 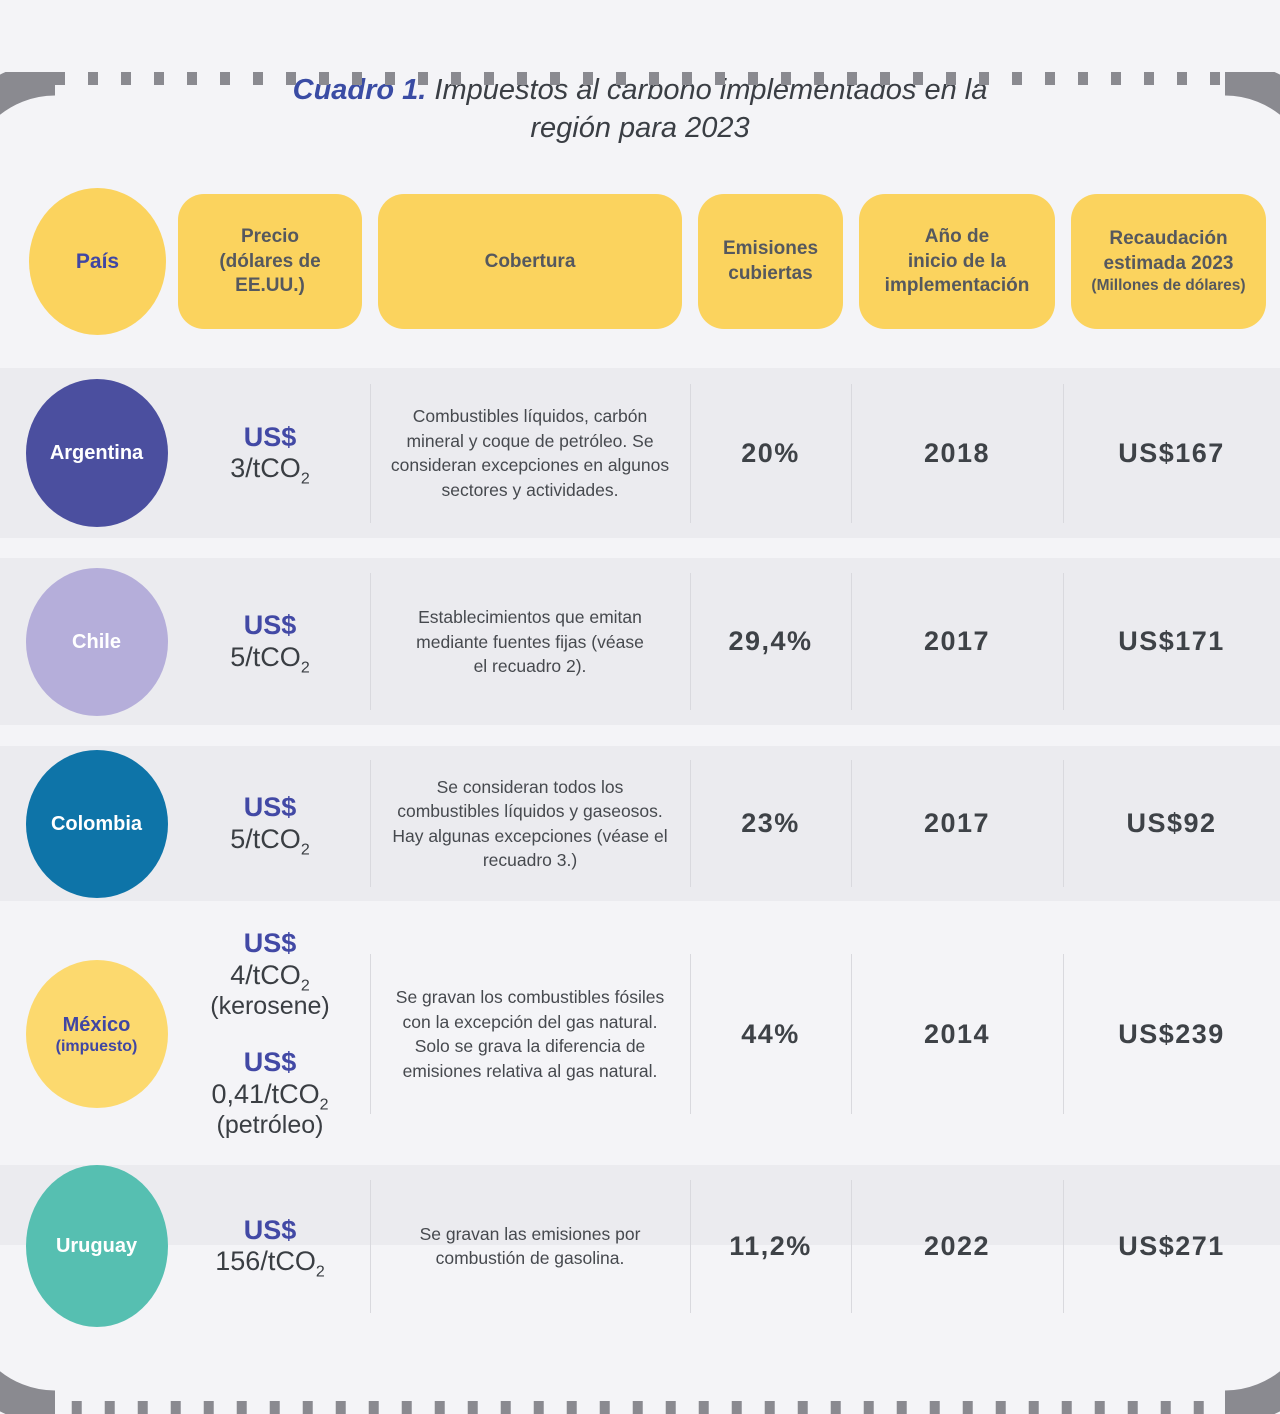 I want to click on price-block: US$ 4/tCO2 (kerosene), so click(x=270, y=974).